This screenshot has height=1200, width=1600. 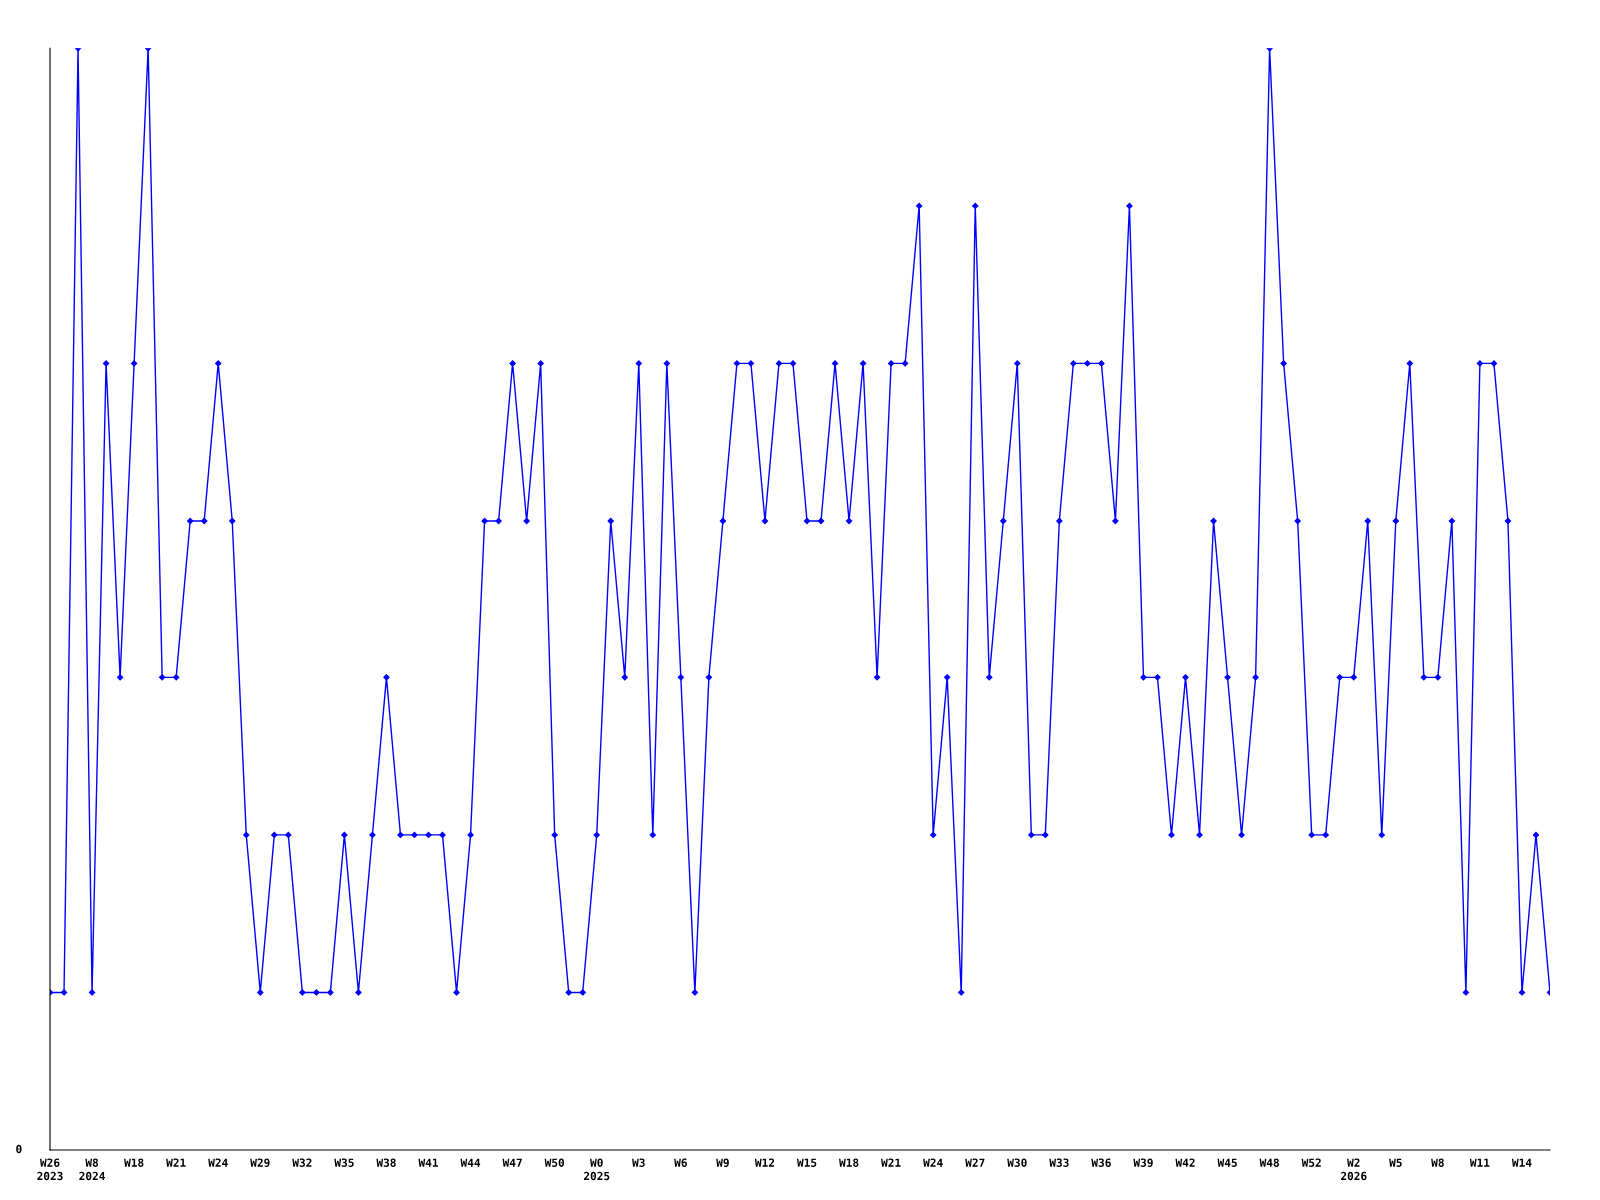 What do you see at coordinates (638, 1162) in the screenshot?
I see `x-tick-label: W3` at bounding box center [638, 1162].